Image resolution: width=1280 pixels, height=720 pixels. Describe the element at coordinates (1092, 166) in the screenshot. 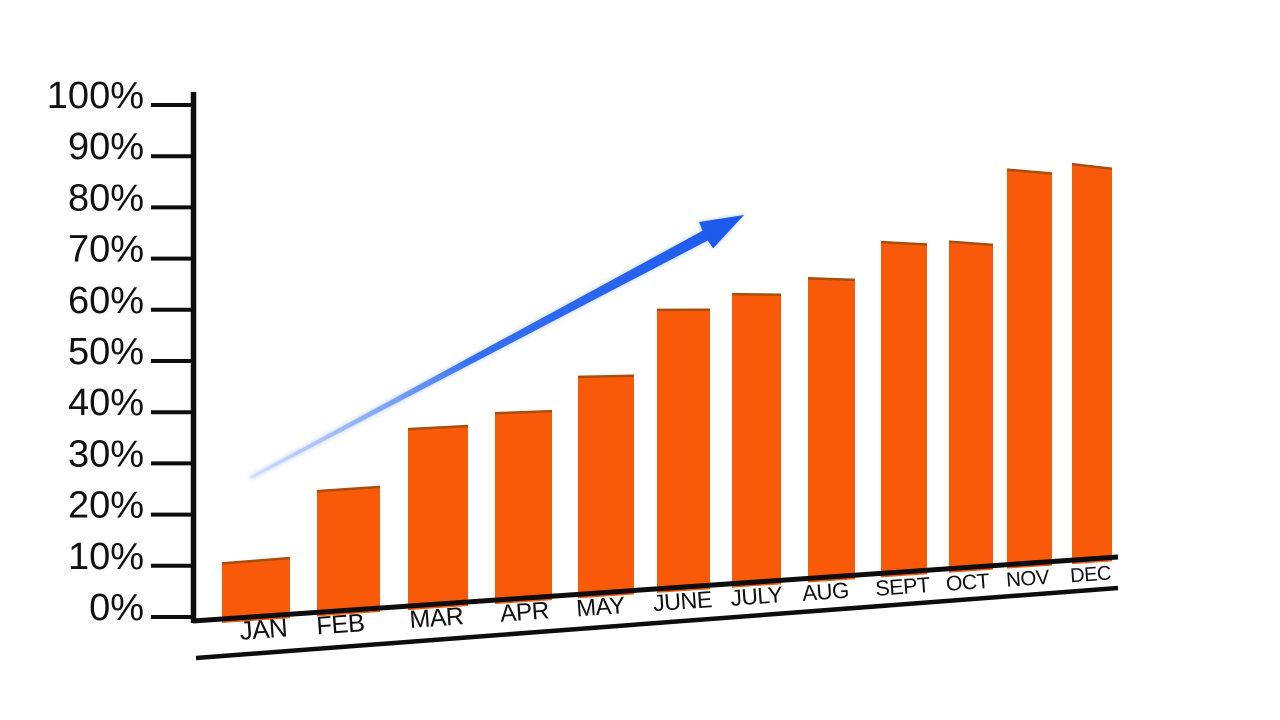

I see `bar-top-edge-dec` at that location.